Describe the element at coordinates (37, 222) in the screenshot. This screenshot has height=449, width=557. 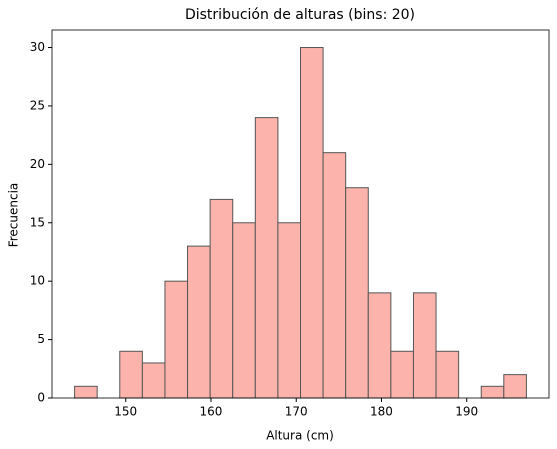
I see `y-tick-label: 15` at that location.